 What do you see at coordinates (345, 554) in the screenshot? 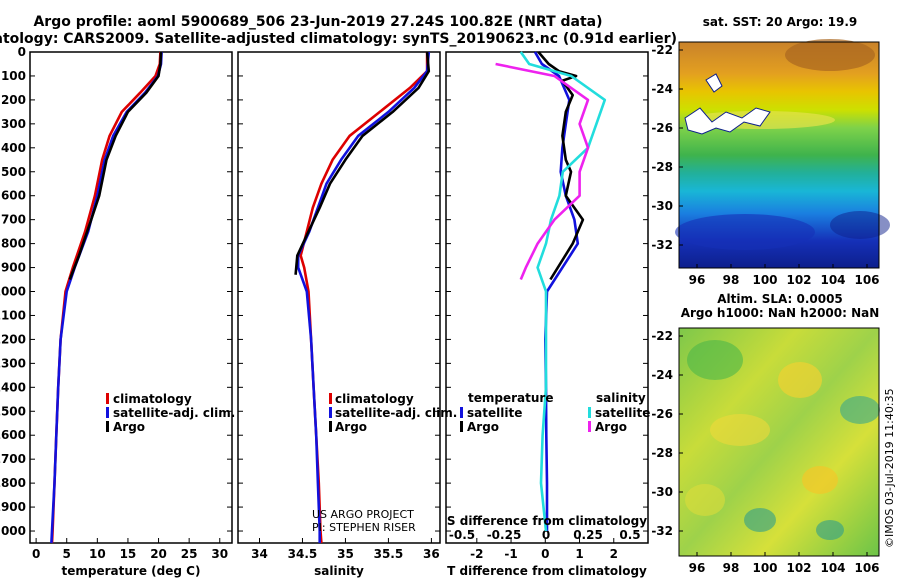
I see `salinity-profile-xtick-label: 35` at bounding box center [345, 554].